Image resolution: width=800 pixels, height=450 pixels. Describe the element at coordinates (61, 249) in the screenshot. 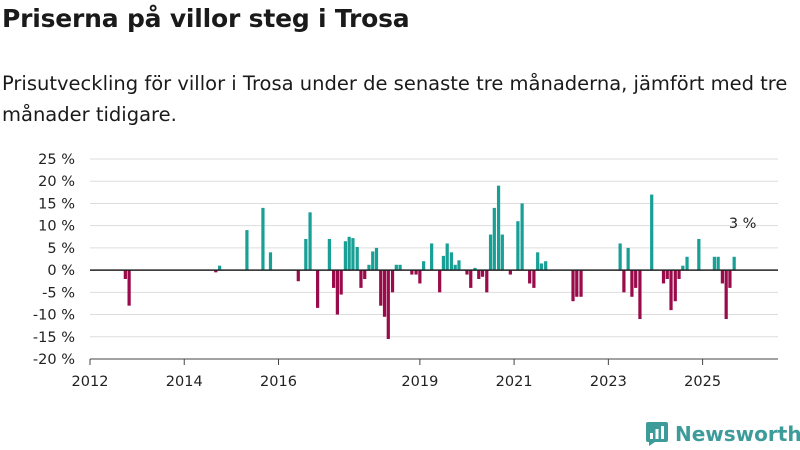

I see `y-tick-label: 5 %` at that location.